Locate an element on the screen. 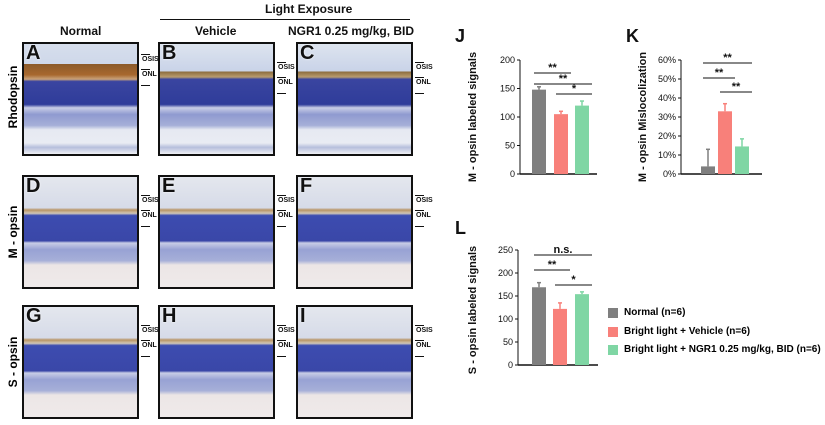 The width and height of the screenshot is (825, 425). panel-label: C is located at coordinates (307, 53).